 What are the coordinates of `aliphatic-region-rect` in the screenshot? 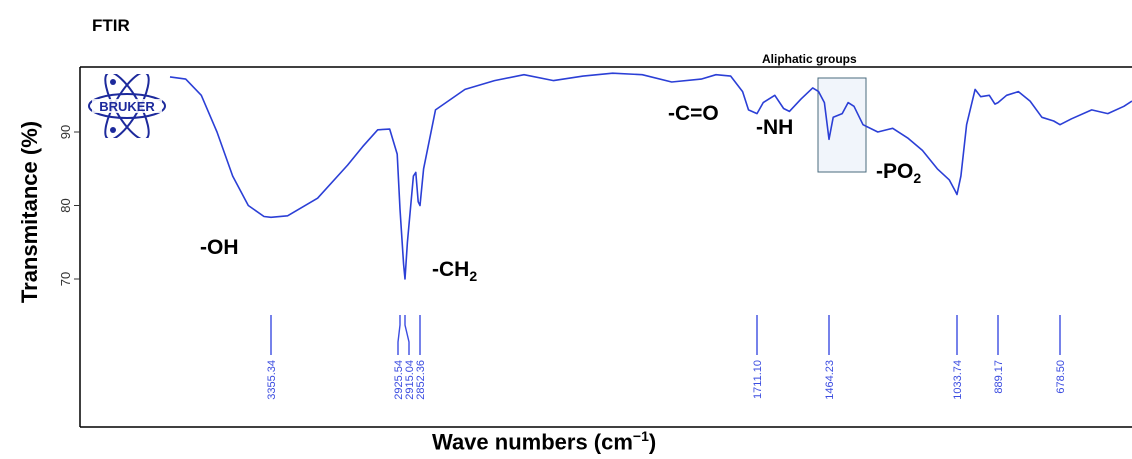 It's located at (842, 125).